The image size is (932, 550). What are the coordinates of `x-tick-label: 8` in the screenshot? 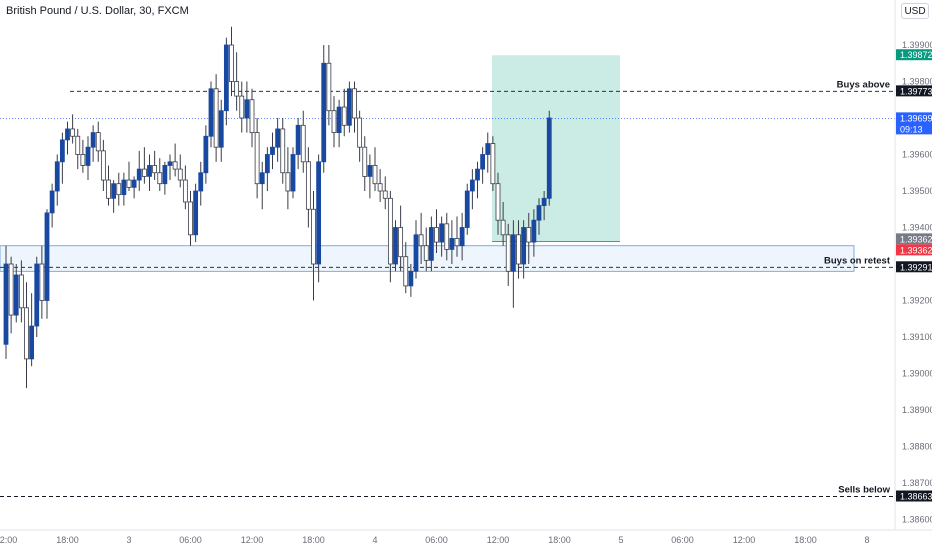 It's located at (866, 540).